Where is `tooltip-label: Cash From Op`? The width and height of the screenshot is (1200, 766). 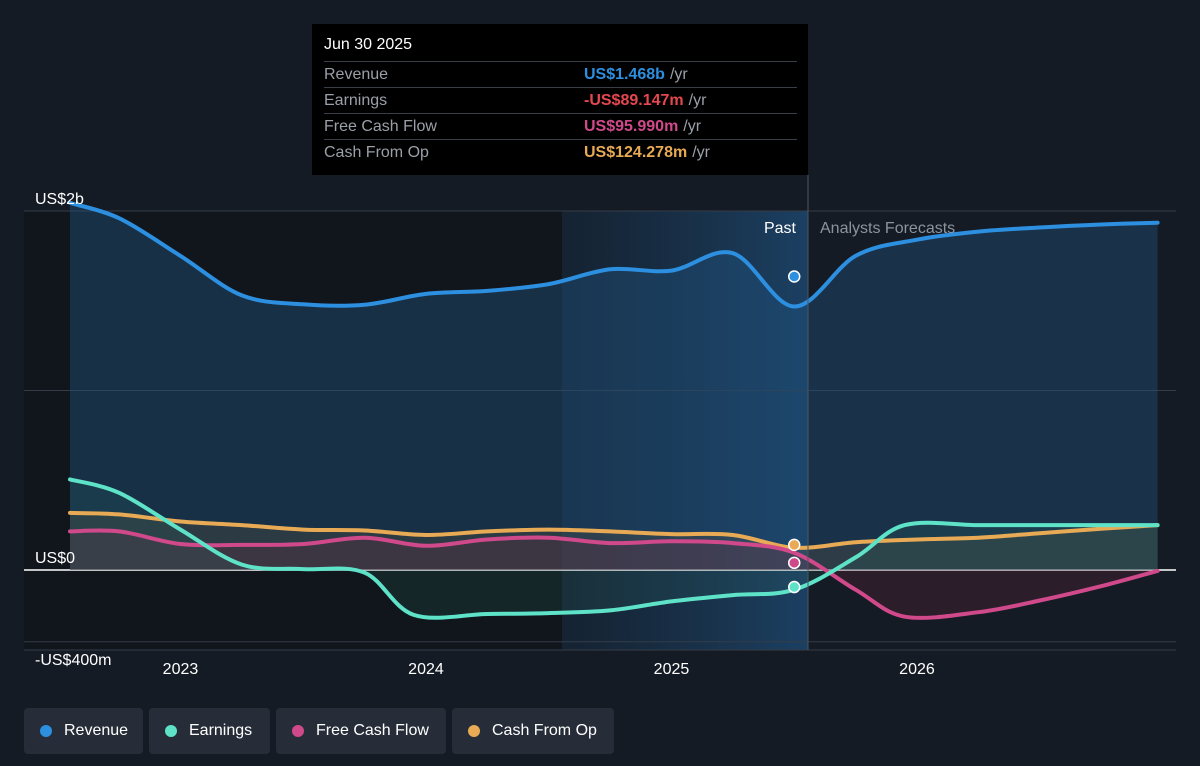 tooltip-label: Cash From Op is located at coordinates (376, 152).